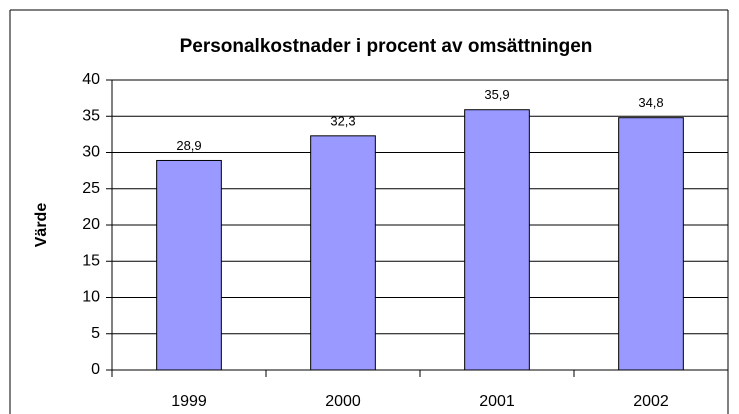 Image resolution: width=739 pixels, height=414 pixels. Describe the element at coordinates (342, 120) in the screenshot. I see `value-label: 32,3` at that location.